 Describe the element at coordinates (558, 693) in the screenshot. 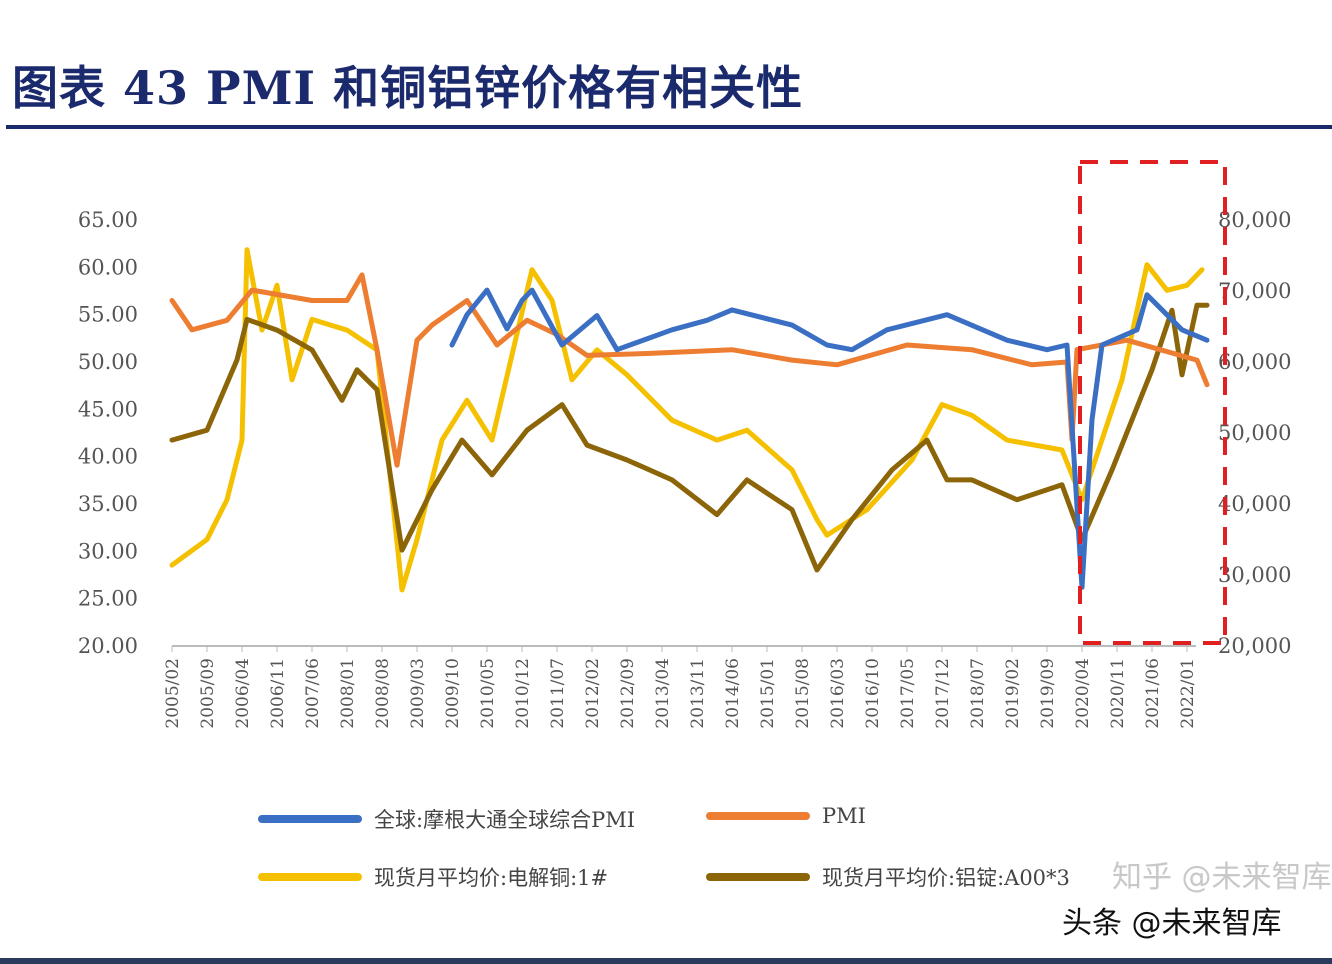

I see `x-tick-label: 2011/07` at that location.